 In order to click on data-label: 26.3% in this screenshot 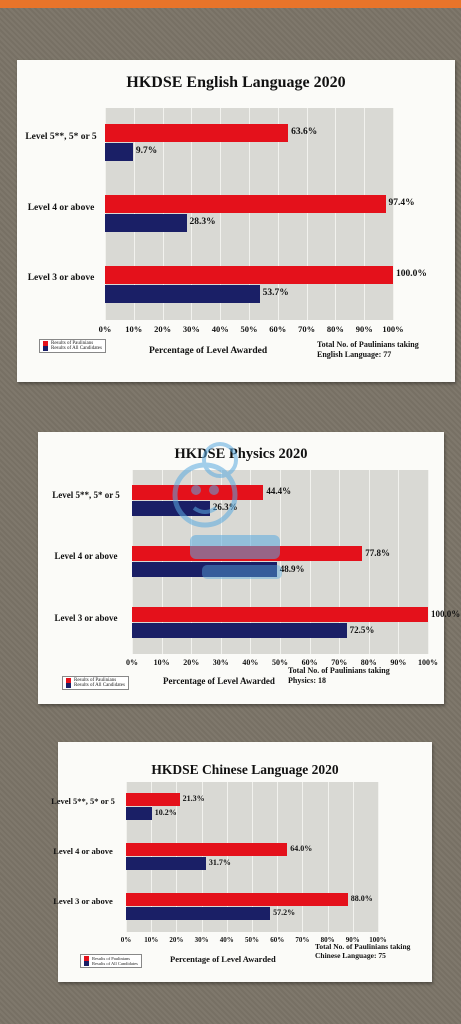, I will do `click(225, 507)`.